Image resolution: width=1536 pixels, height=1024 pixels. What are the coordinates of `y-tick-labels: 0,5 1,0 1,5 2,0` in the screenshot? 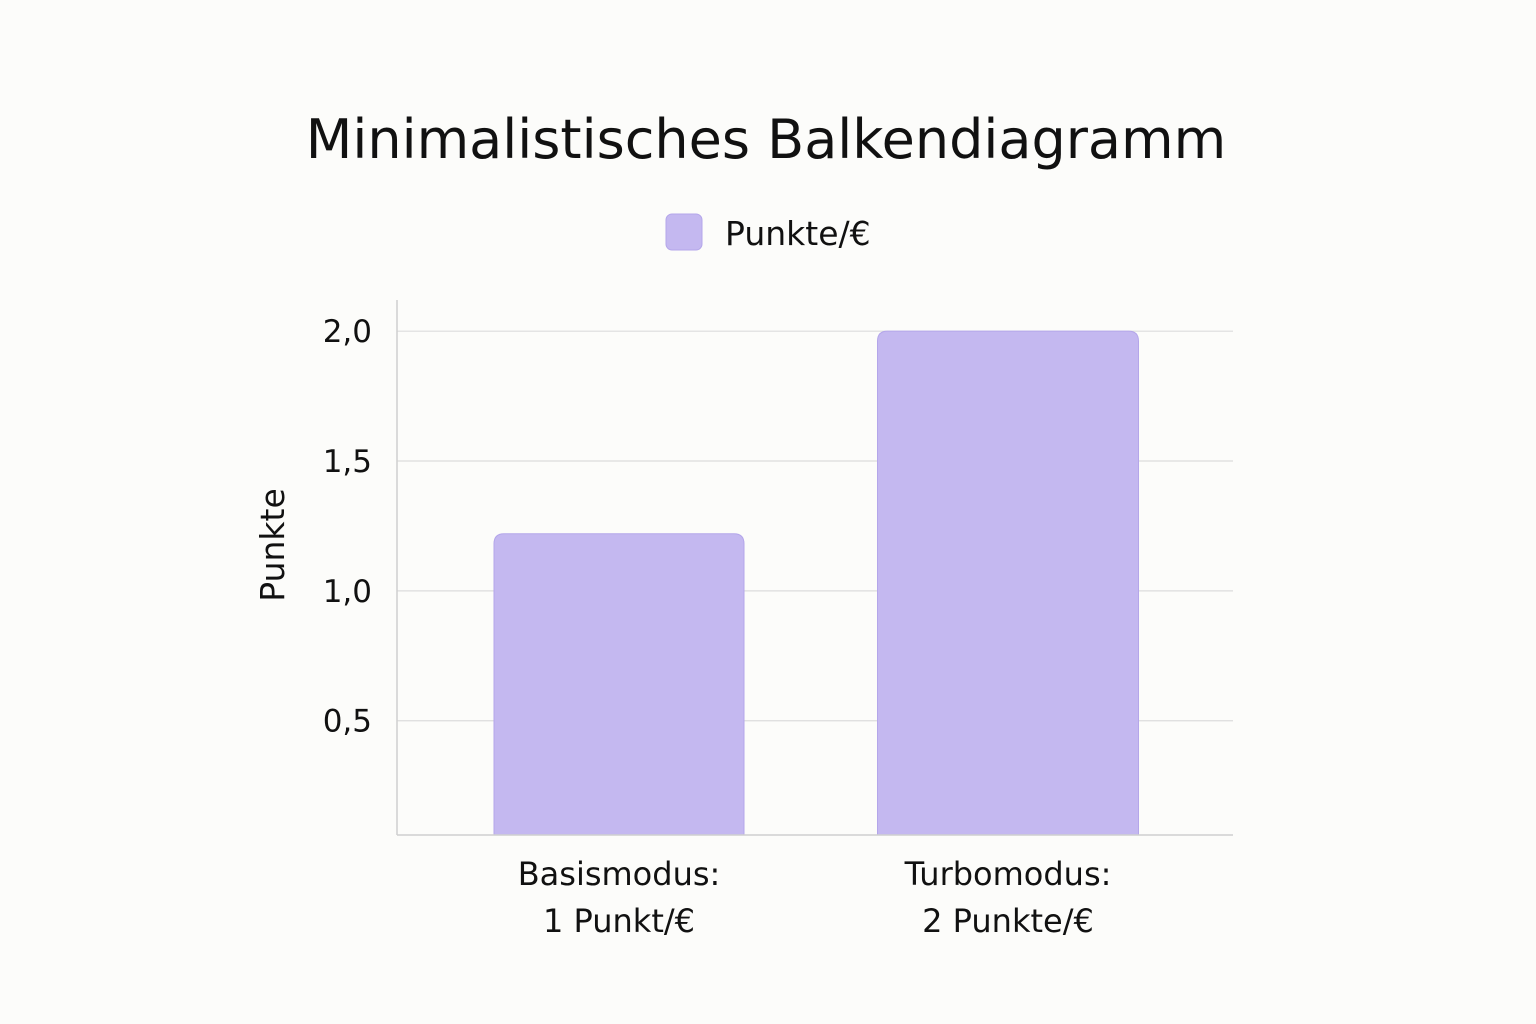 It's located at (347, 527).